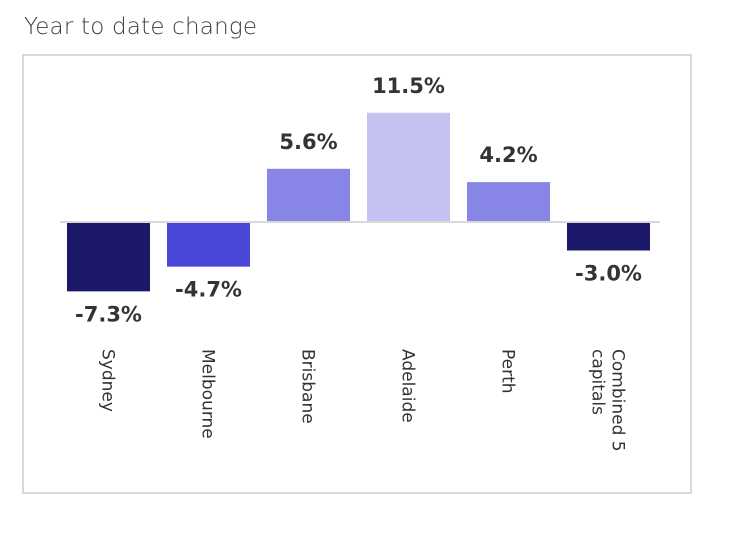 The height and width of the screenshot is (538, 736). What do you see at coordinates (598, 382) in the screenshot?
I see `category-label-line: capitals` at bounding box center [598, 382].